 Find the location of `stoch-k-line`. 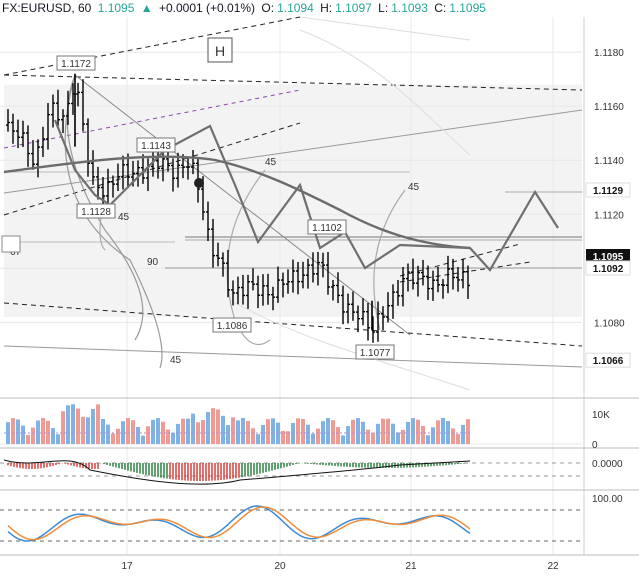

stoch-k-line is located at coordinates (239, 523).